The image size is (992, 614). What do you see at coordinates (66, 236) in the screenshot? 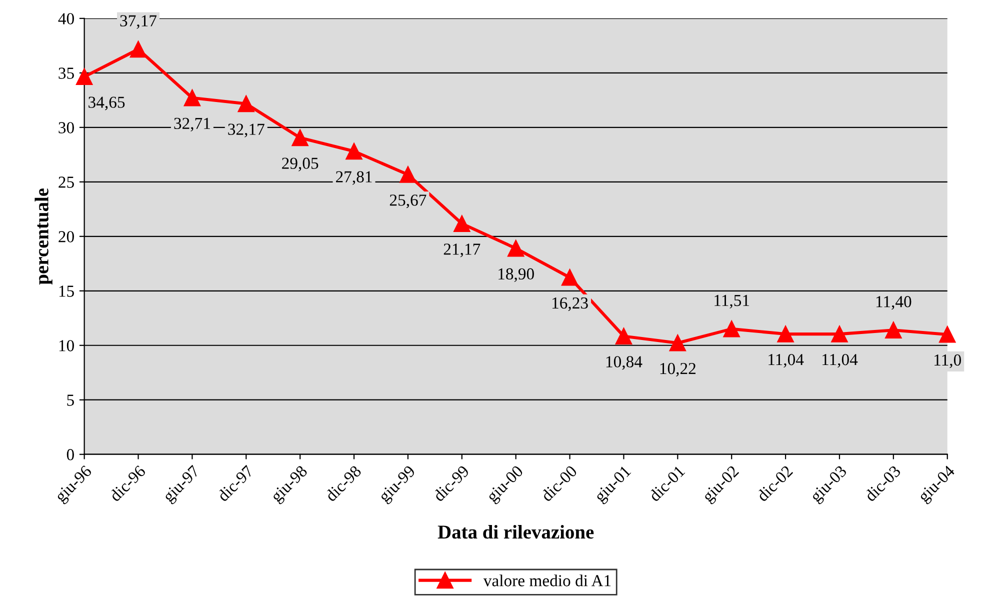
I see `y-tick-label: 20` at bounding box center [66, 236].